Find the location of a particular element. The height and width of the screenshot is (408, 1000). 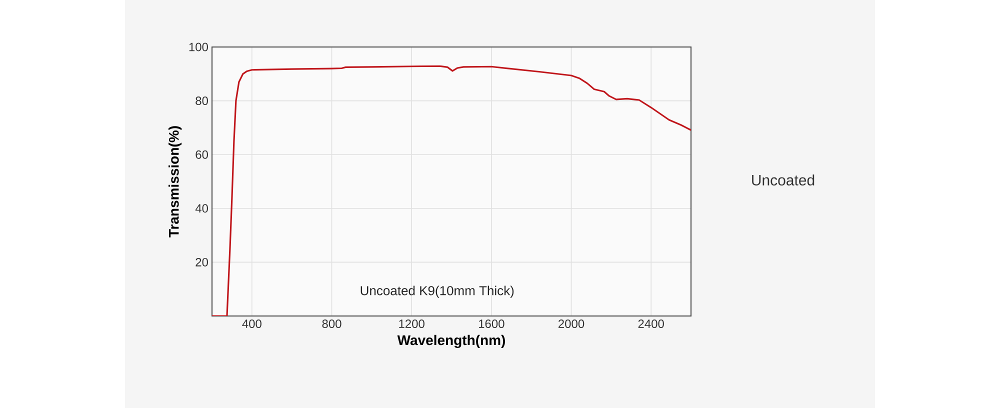

y-axis-title: Transmission(%) is located at coordinates (175, 182).